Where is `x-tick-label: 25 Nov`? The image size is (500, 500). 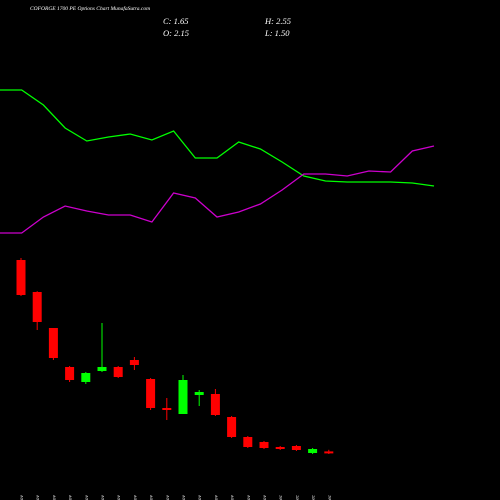
x-tick-label: 25 Nov is located at coordinates (216, 497).